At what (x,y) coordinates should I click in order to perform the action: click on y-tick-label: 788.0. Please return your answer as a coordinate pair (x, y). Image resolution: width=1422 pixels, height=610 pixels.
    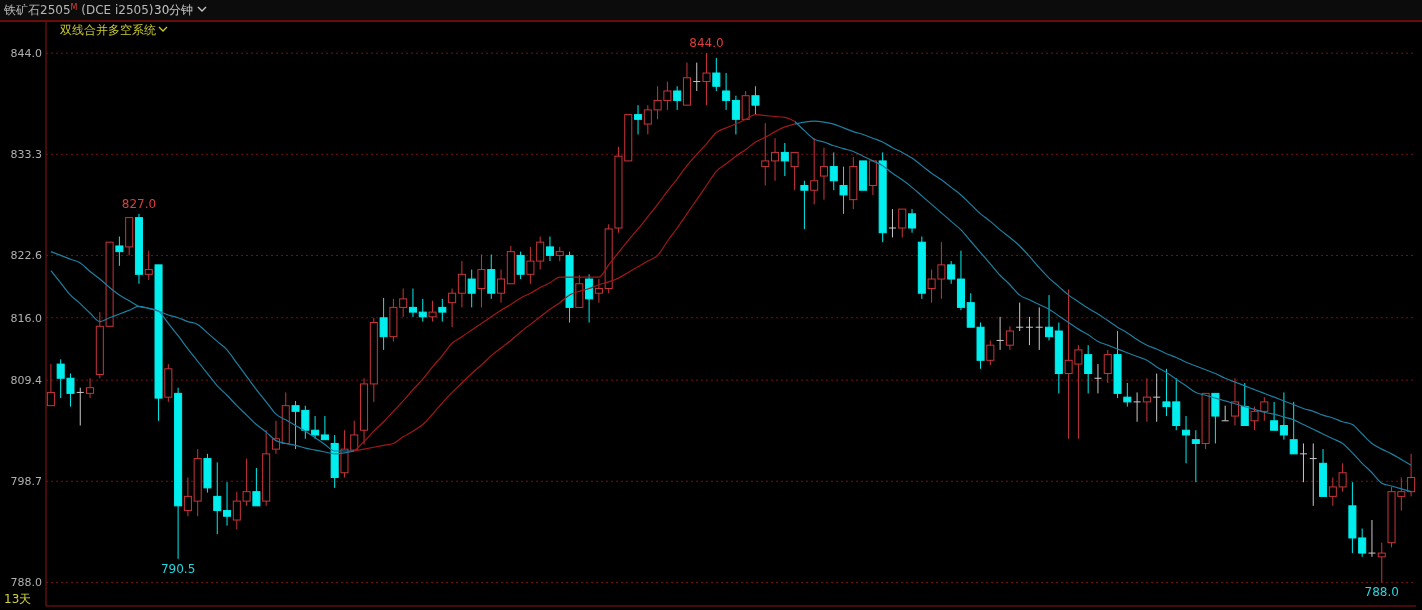
    Looking at the image, I should click on (26, 583).